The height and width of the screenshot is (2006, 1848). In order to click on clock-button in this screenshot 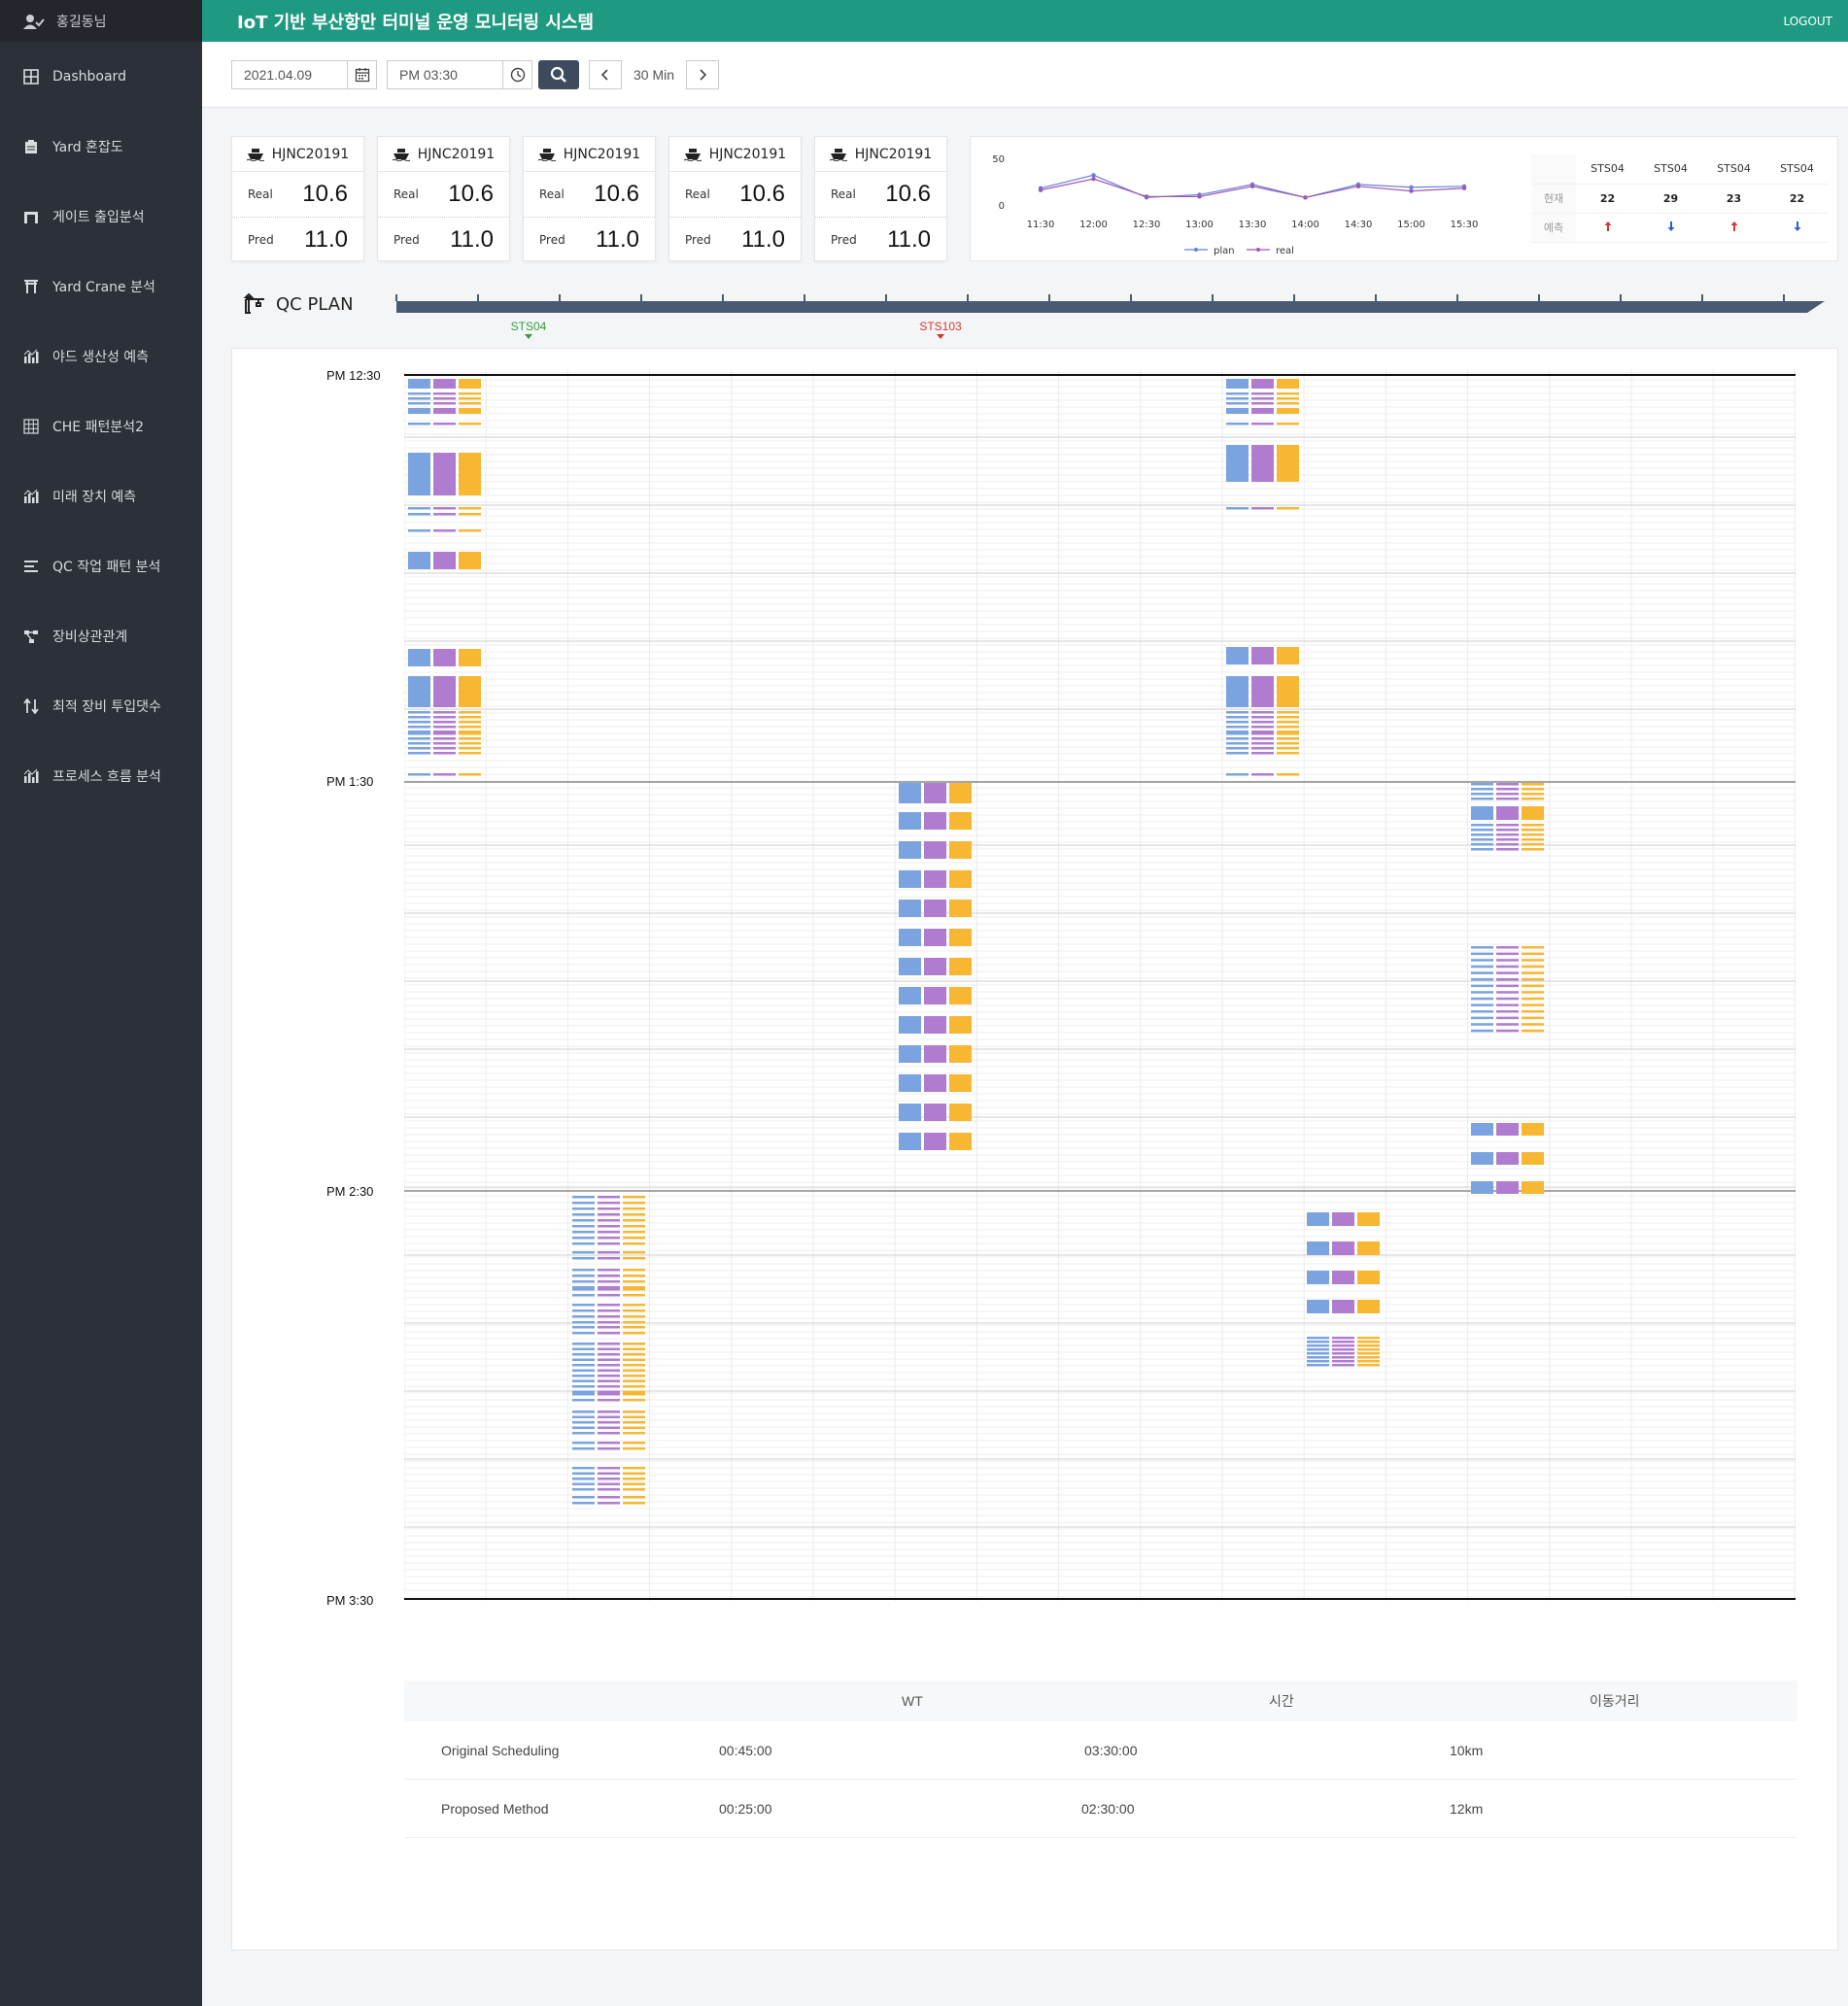, I will do `click(517, 74)`.